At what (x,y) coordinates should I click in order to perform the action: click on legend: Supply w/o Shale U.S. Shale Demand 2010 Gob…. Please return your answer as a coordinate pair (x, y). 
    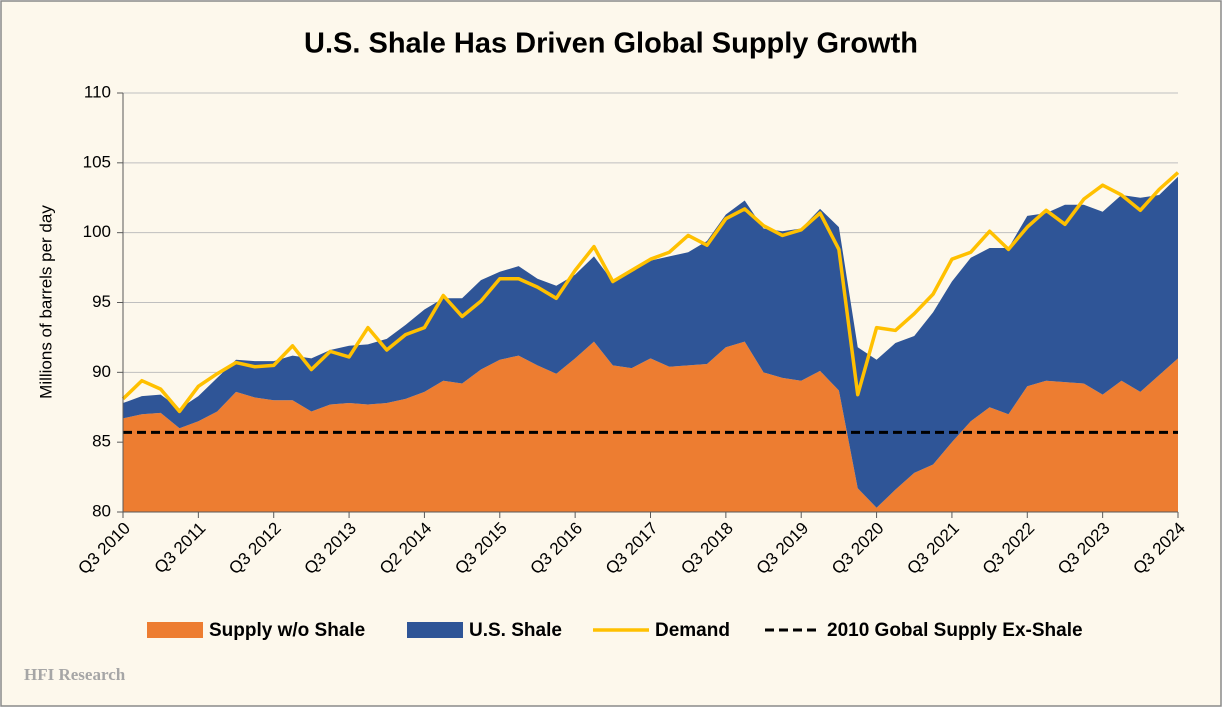
    Looking at the image, I should click on (615, 630).